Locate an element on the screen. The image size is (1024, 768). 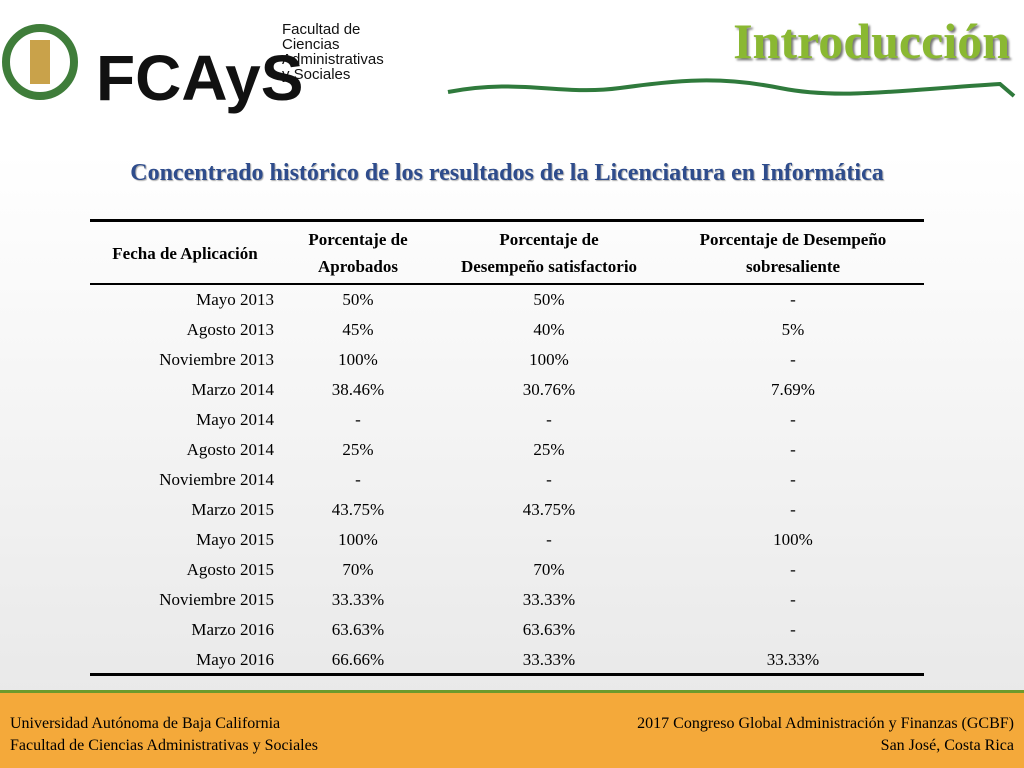
table-cell: Noviembre 2013 is located at coordinates (216, 359).